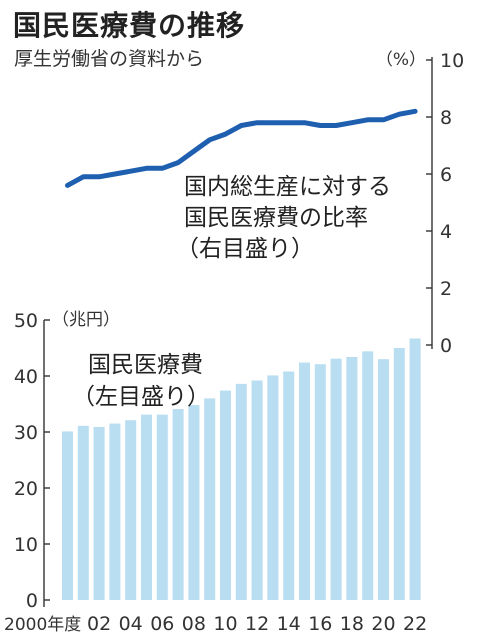 The width and height of the screenshot is (480, 643). I want to click on bar-2022, so click(415, 469).